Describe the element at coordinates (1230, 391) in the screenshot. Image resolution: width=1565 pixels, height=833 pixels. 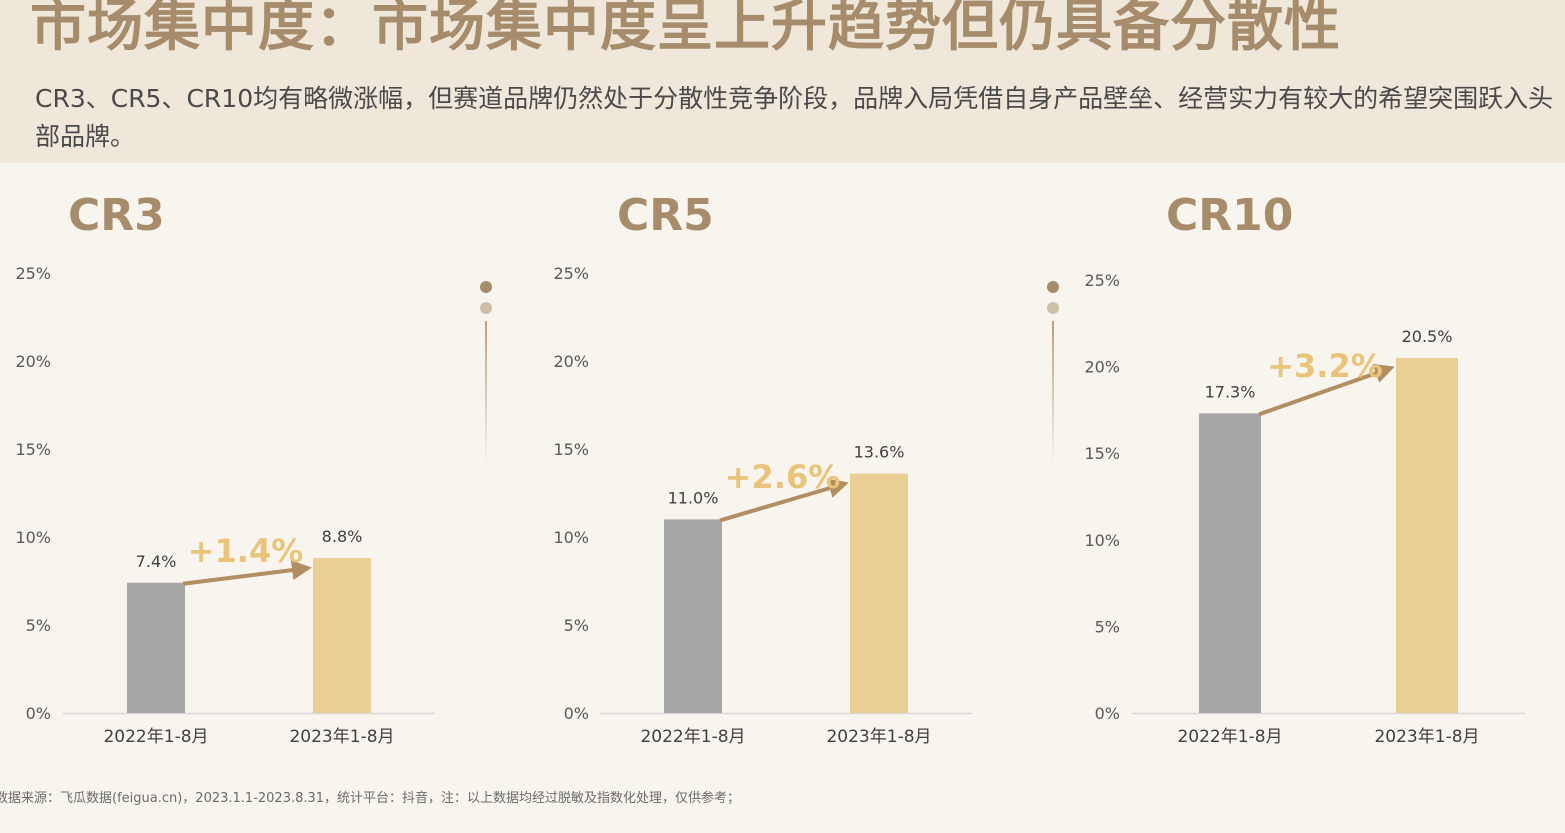
I see `data-label: 17.3%` at that location.